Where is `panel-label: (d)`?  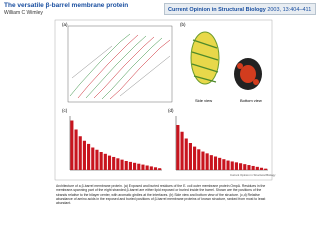
panel-label: (d) is located at coordinates (171, 110).